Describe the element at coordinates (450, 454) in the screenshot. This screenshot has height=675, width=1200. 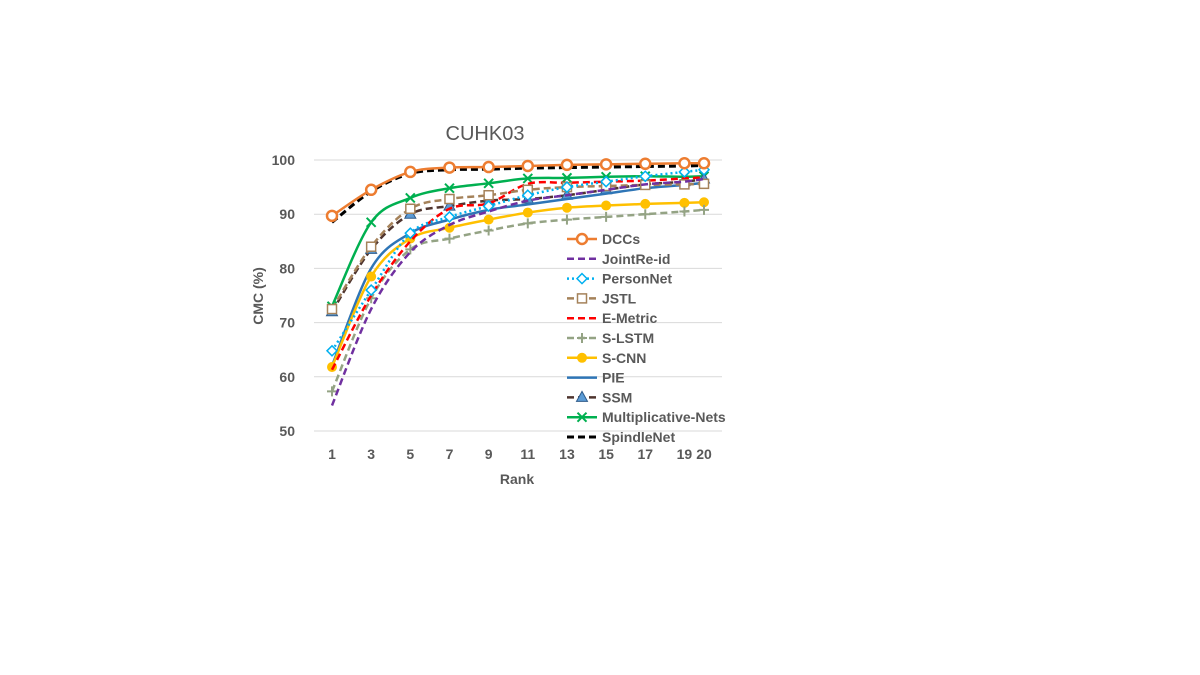
I see `x-tick-label: 7` at that location.